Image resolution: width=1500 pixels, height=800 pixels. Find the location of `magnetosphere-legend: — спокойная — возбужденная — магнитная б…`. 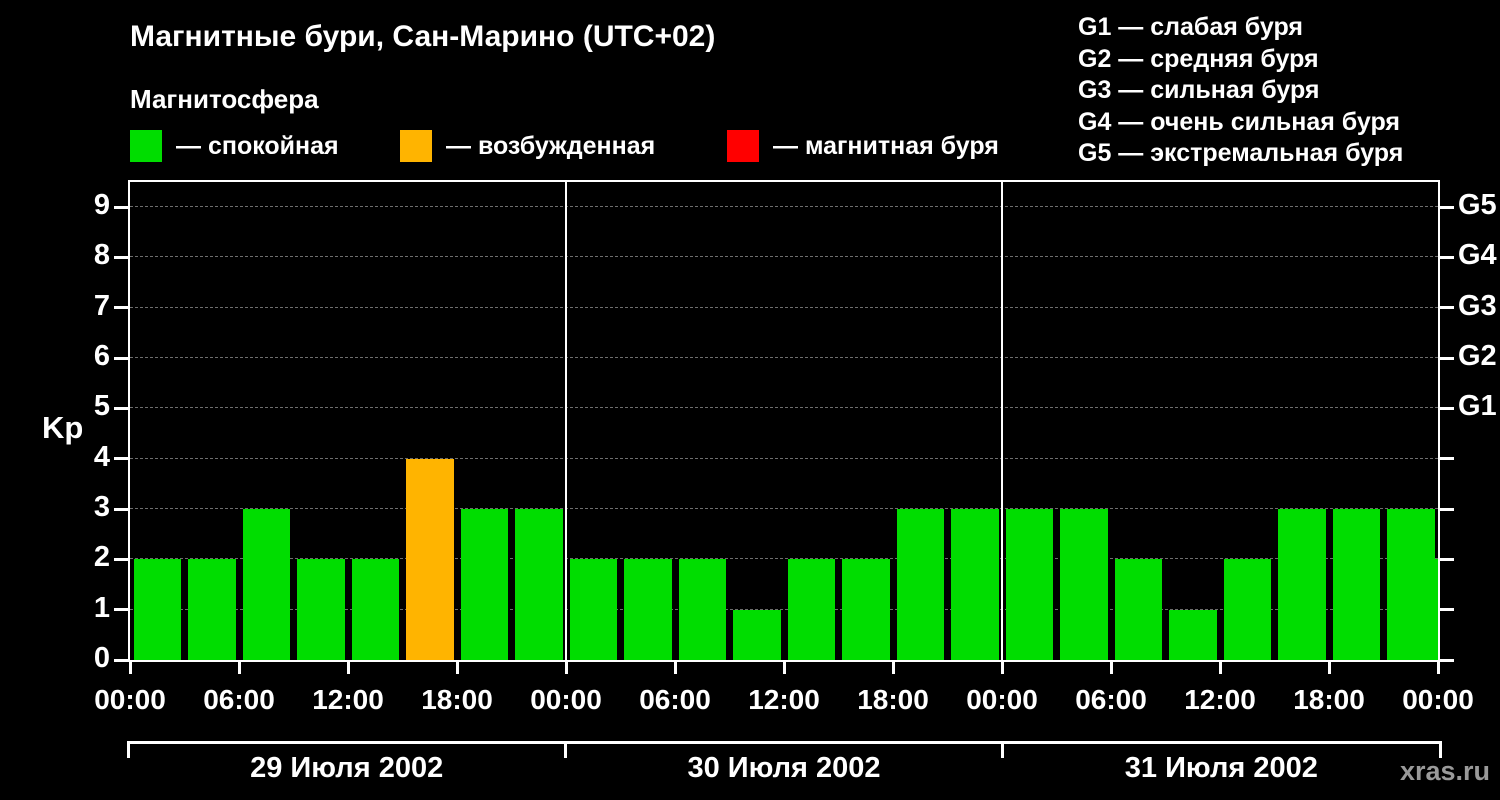

magnetosphere-legend: — спокойная — возбужденная — магнитная б… is located at coordinates (630, 148).